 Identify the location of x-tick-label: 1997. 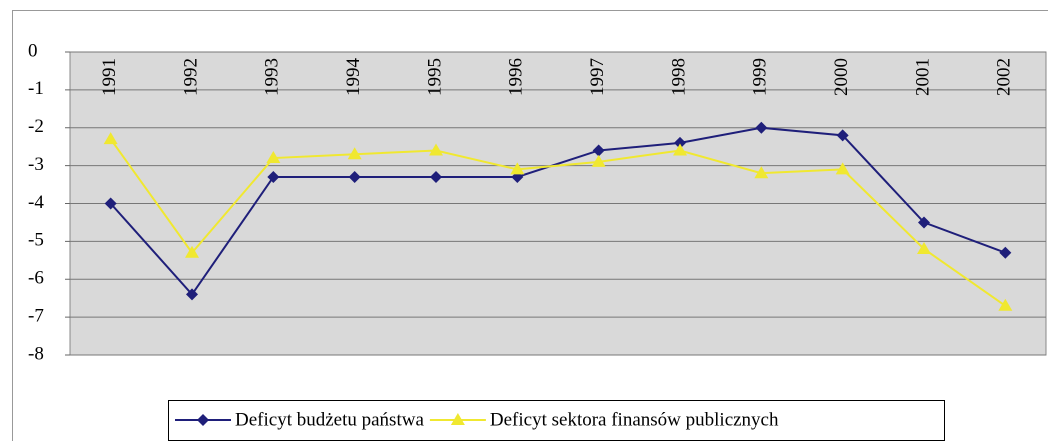
(597, 77).